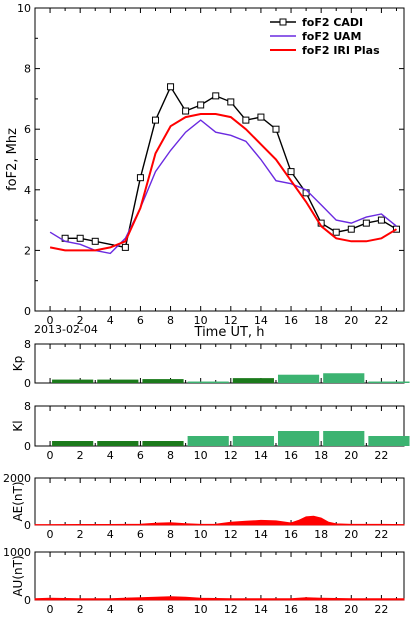 This screenshot has width=414, height=626. I want to click on x-tick-label-2: 16, so click(291, 455).